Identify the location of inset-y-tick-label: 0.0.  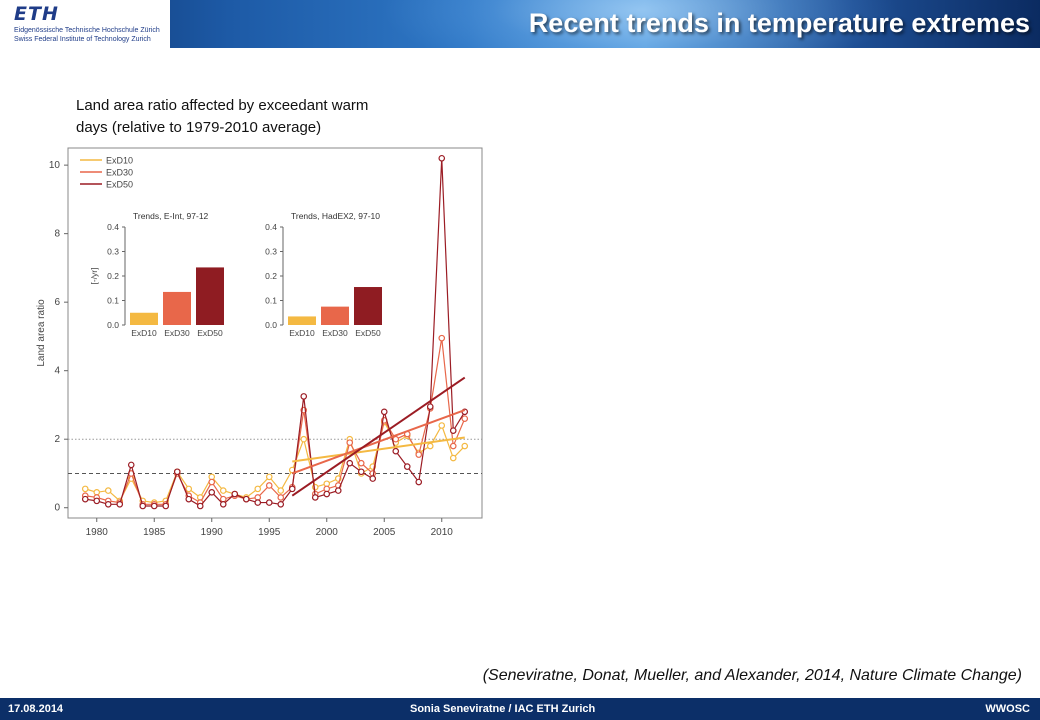
(113, 325).